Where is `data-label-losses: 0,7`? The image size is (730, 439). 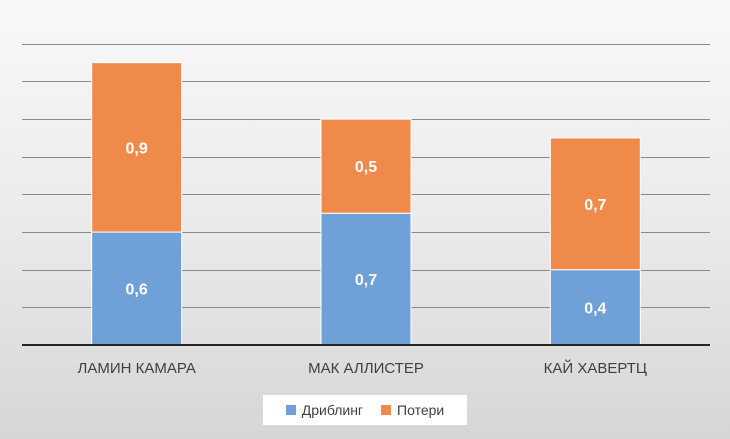
data-label-losses: 0,7 is located at coordinates (595, 205).